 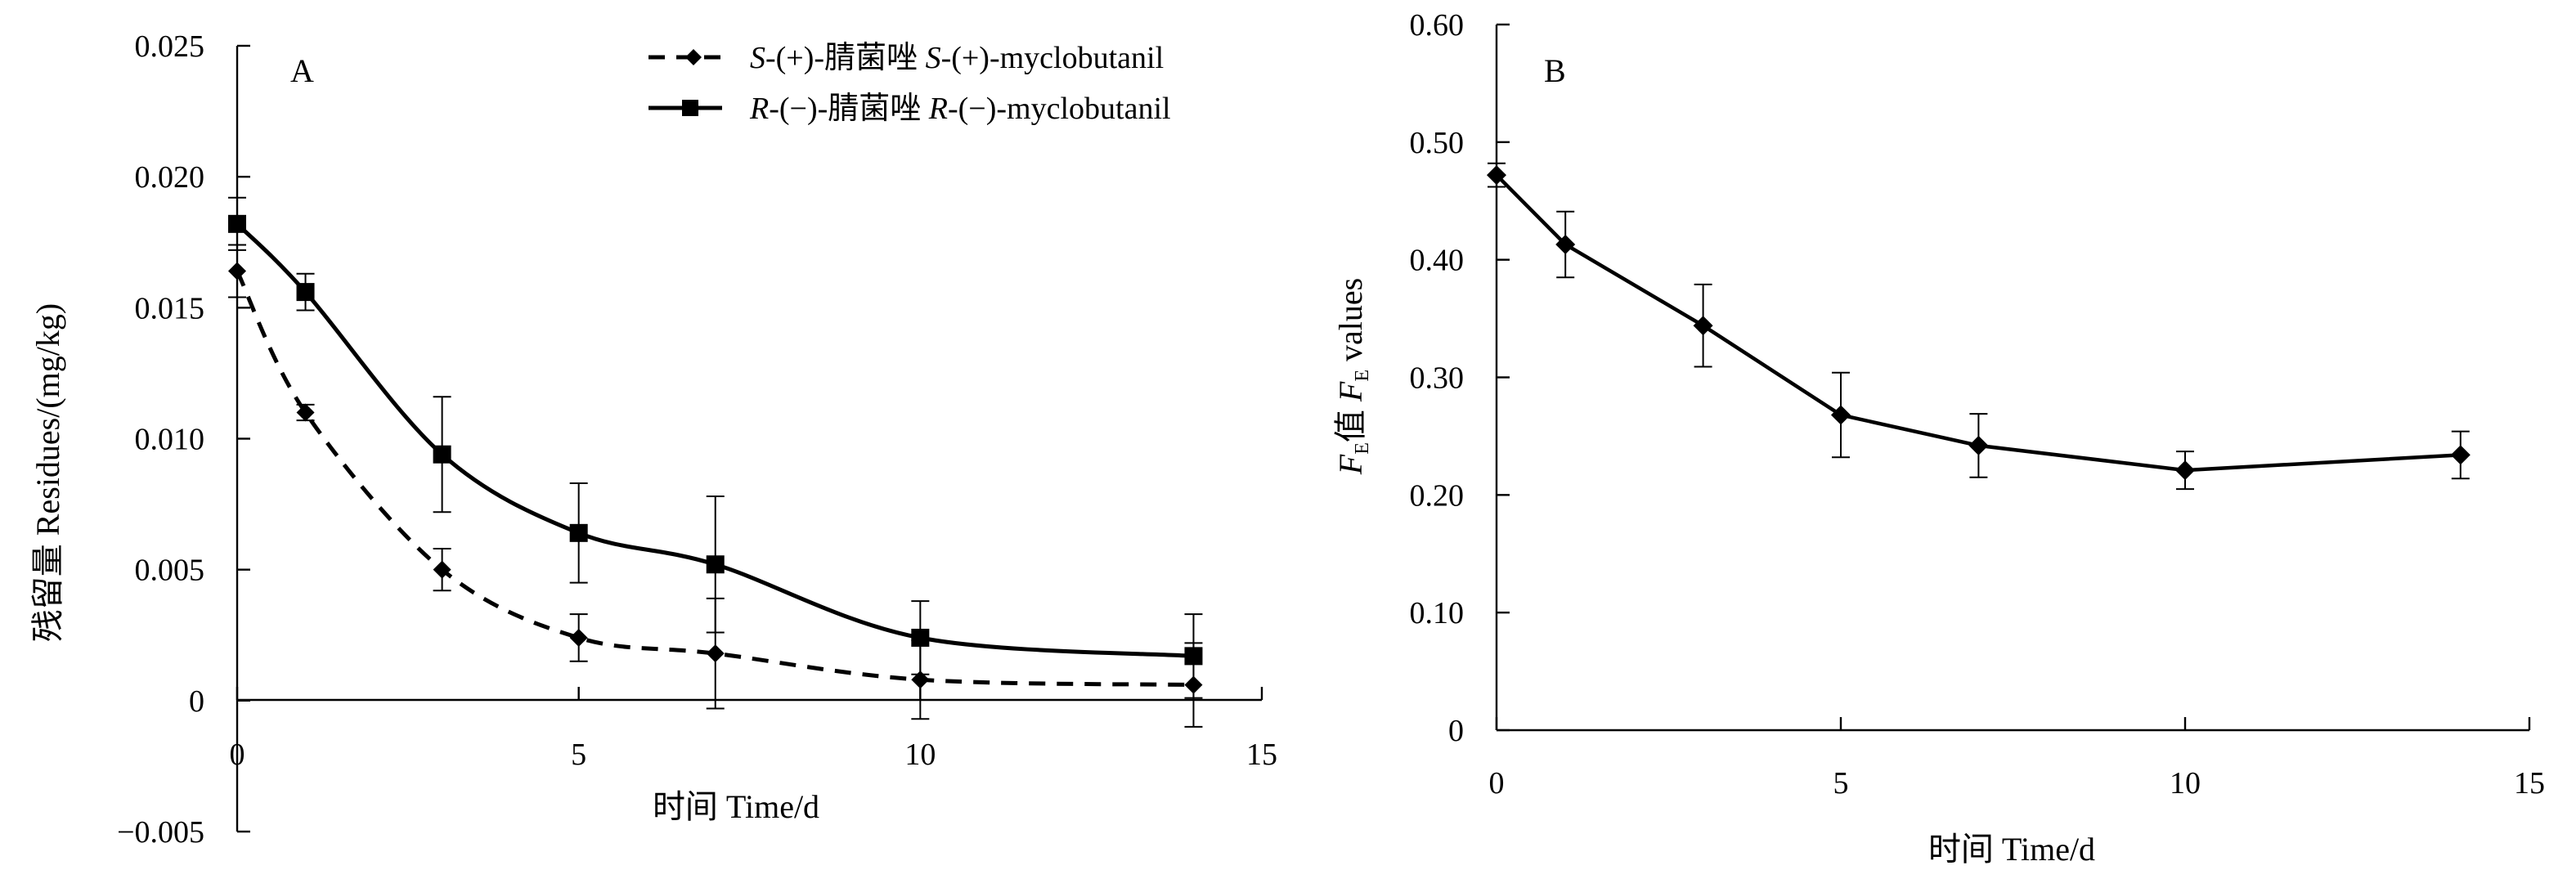 What do you see at coordinates (1437, 613) in the screenshot?
I see `panel-b-y-tick-label: 0.10` at bounding box center [1437, 613].